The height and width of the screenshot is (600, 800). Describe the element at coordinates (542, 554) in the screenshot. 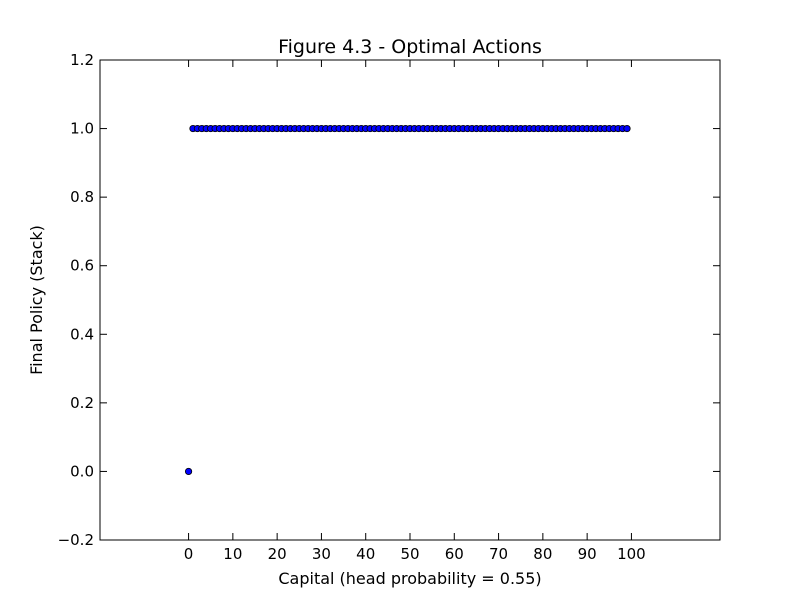

I see `x-tick-label: 80` at that location.